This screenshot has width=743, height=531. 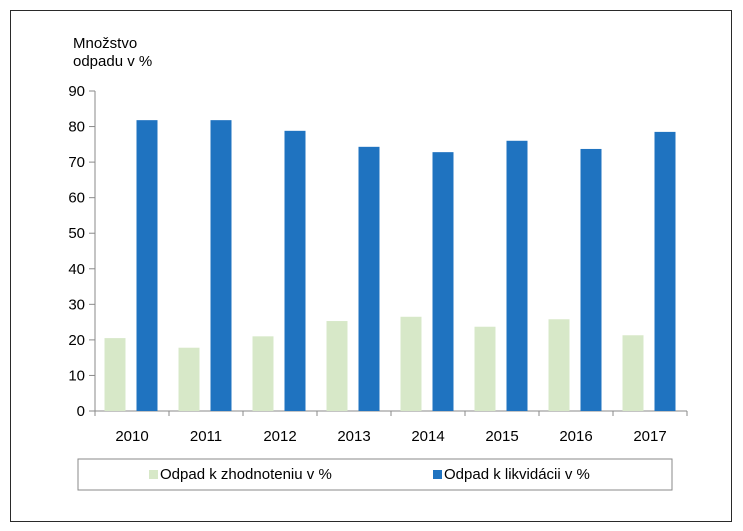 I want to click on y-tick-label-5: 50, so click(x=76, y=233).